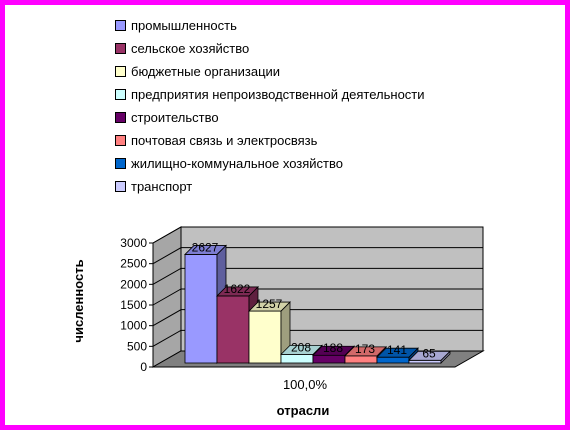 The width and height of the screenshot is (570, 435). What do you see at coordinates (301, 347) in the screenshot?
I see `data-label: 208` at bounding box center [301, 347].